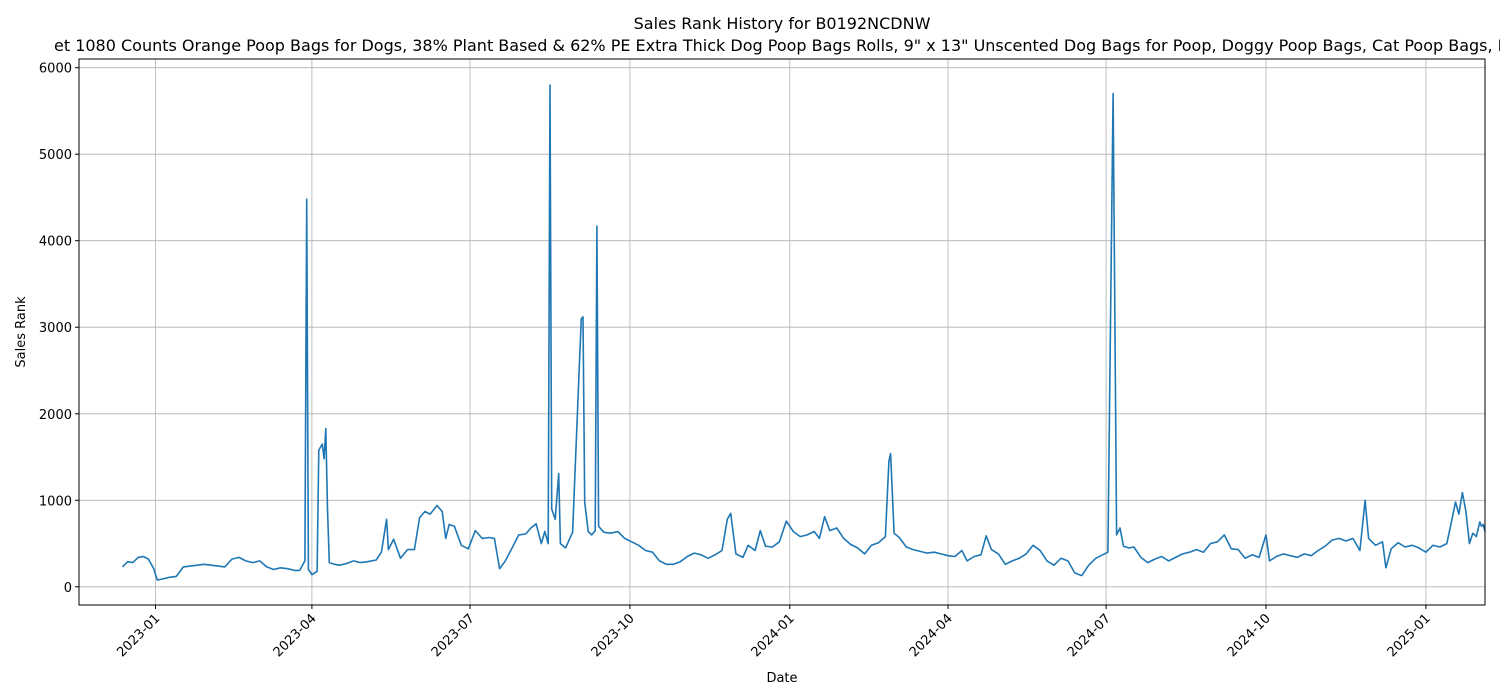 This screenshot has height=700, width=1500. What do you see at coordinates (68, 588) in the screenshot?
I see `y-tick-label: 0` at bounding box center [68, 588].